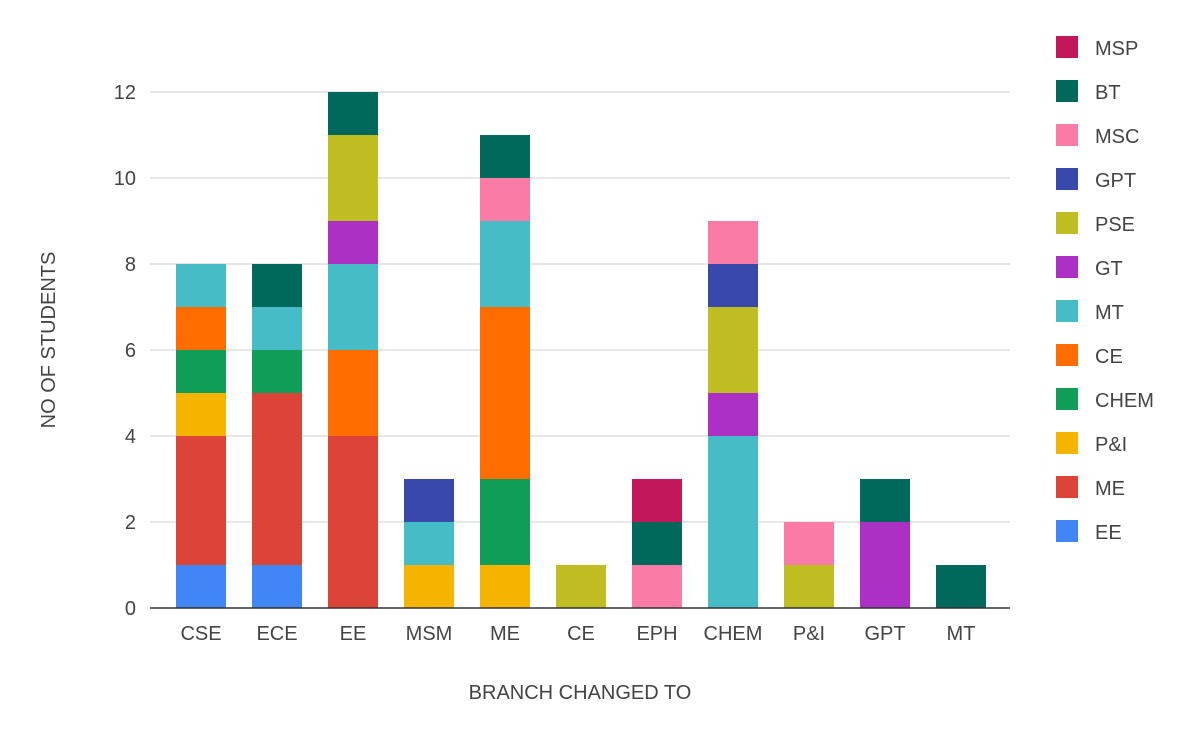  What do you see at coordinates (733, 350) in the screenshot?
I see `bar-segment-CHEM-PSE` at bounding box center [733, 350].